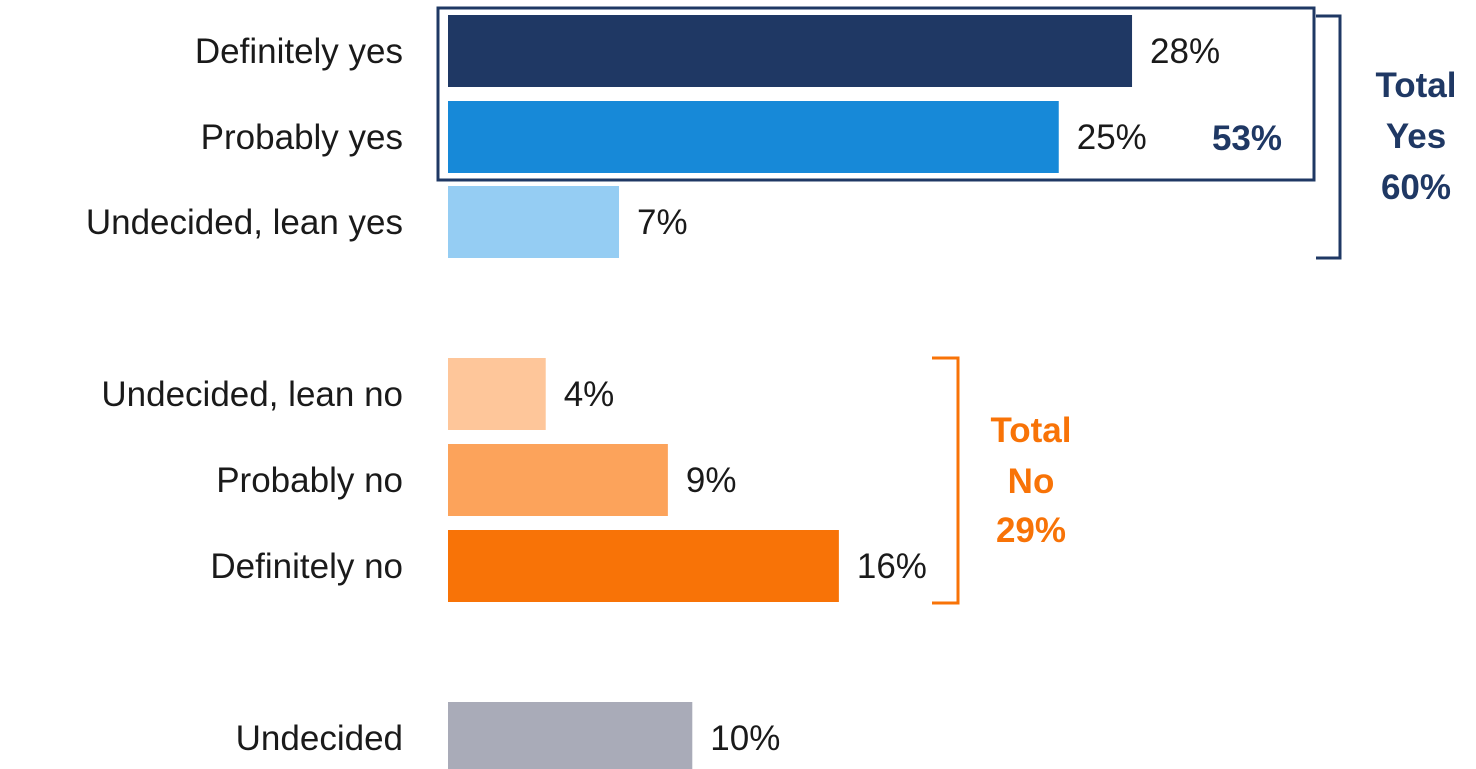  I want to click on value-label-definitely-yes: 28%, so click(1185, 51).